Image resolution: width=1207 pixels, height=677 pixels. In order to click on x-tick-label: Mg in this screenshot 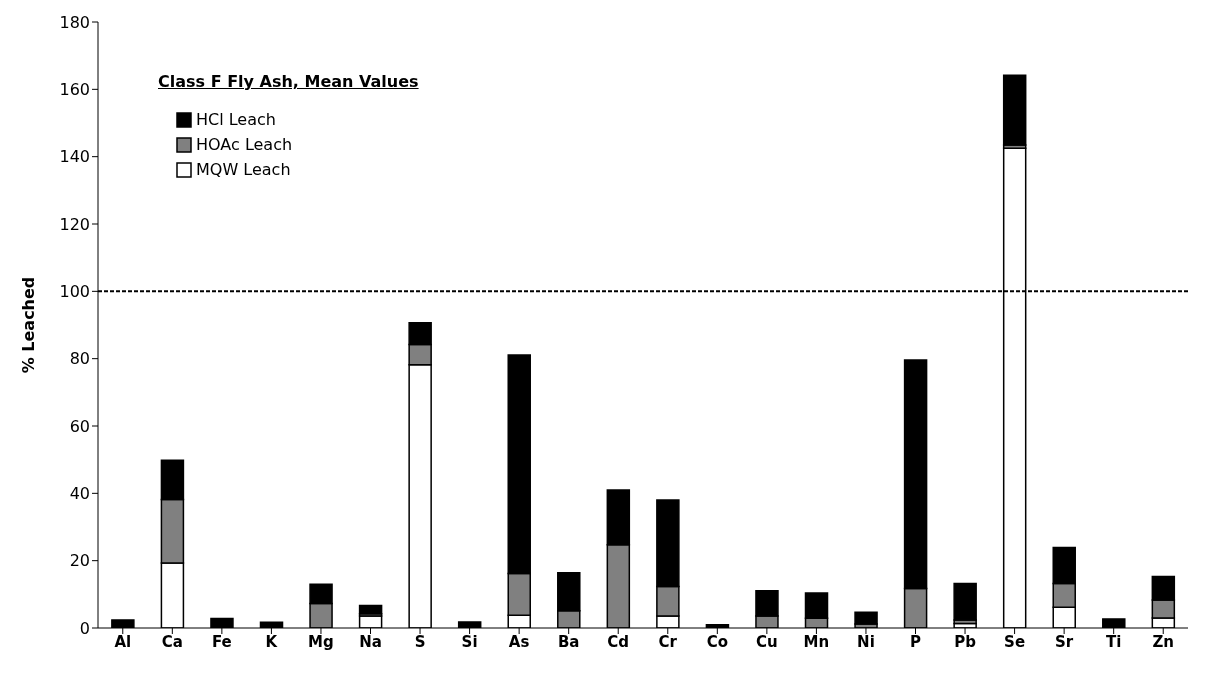, I will do `click(321, 641)`.